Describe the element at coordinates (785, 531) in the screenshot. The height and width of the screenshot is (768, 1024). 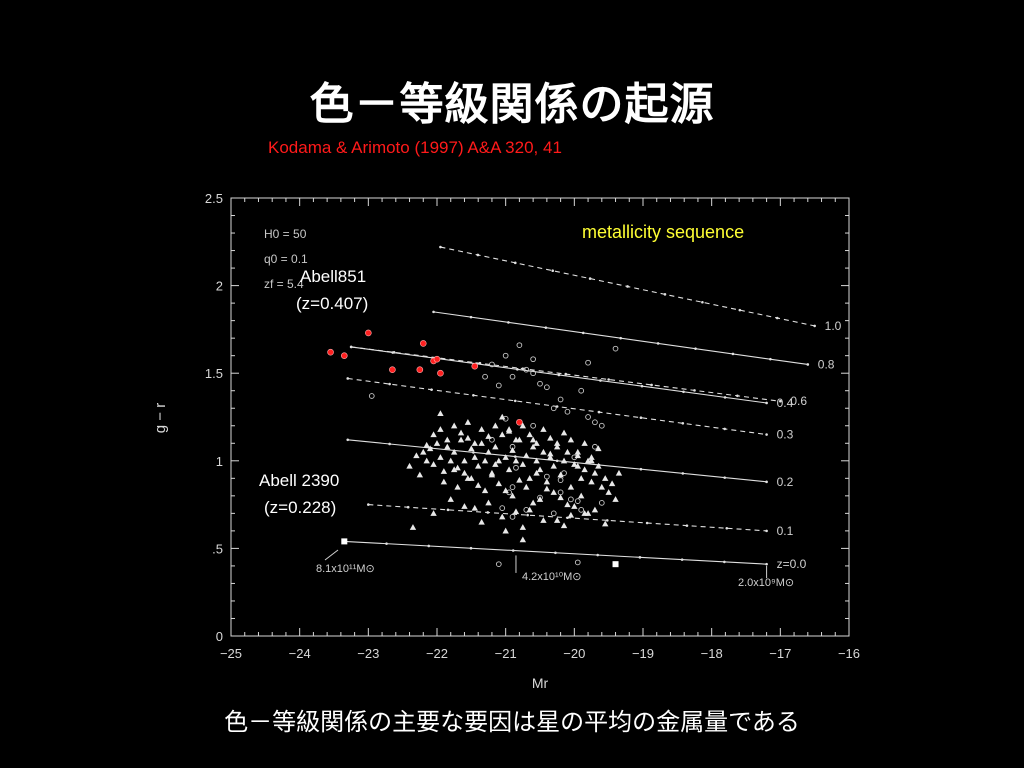
I see `model-line-label: 0.1` at that location.